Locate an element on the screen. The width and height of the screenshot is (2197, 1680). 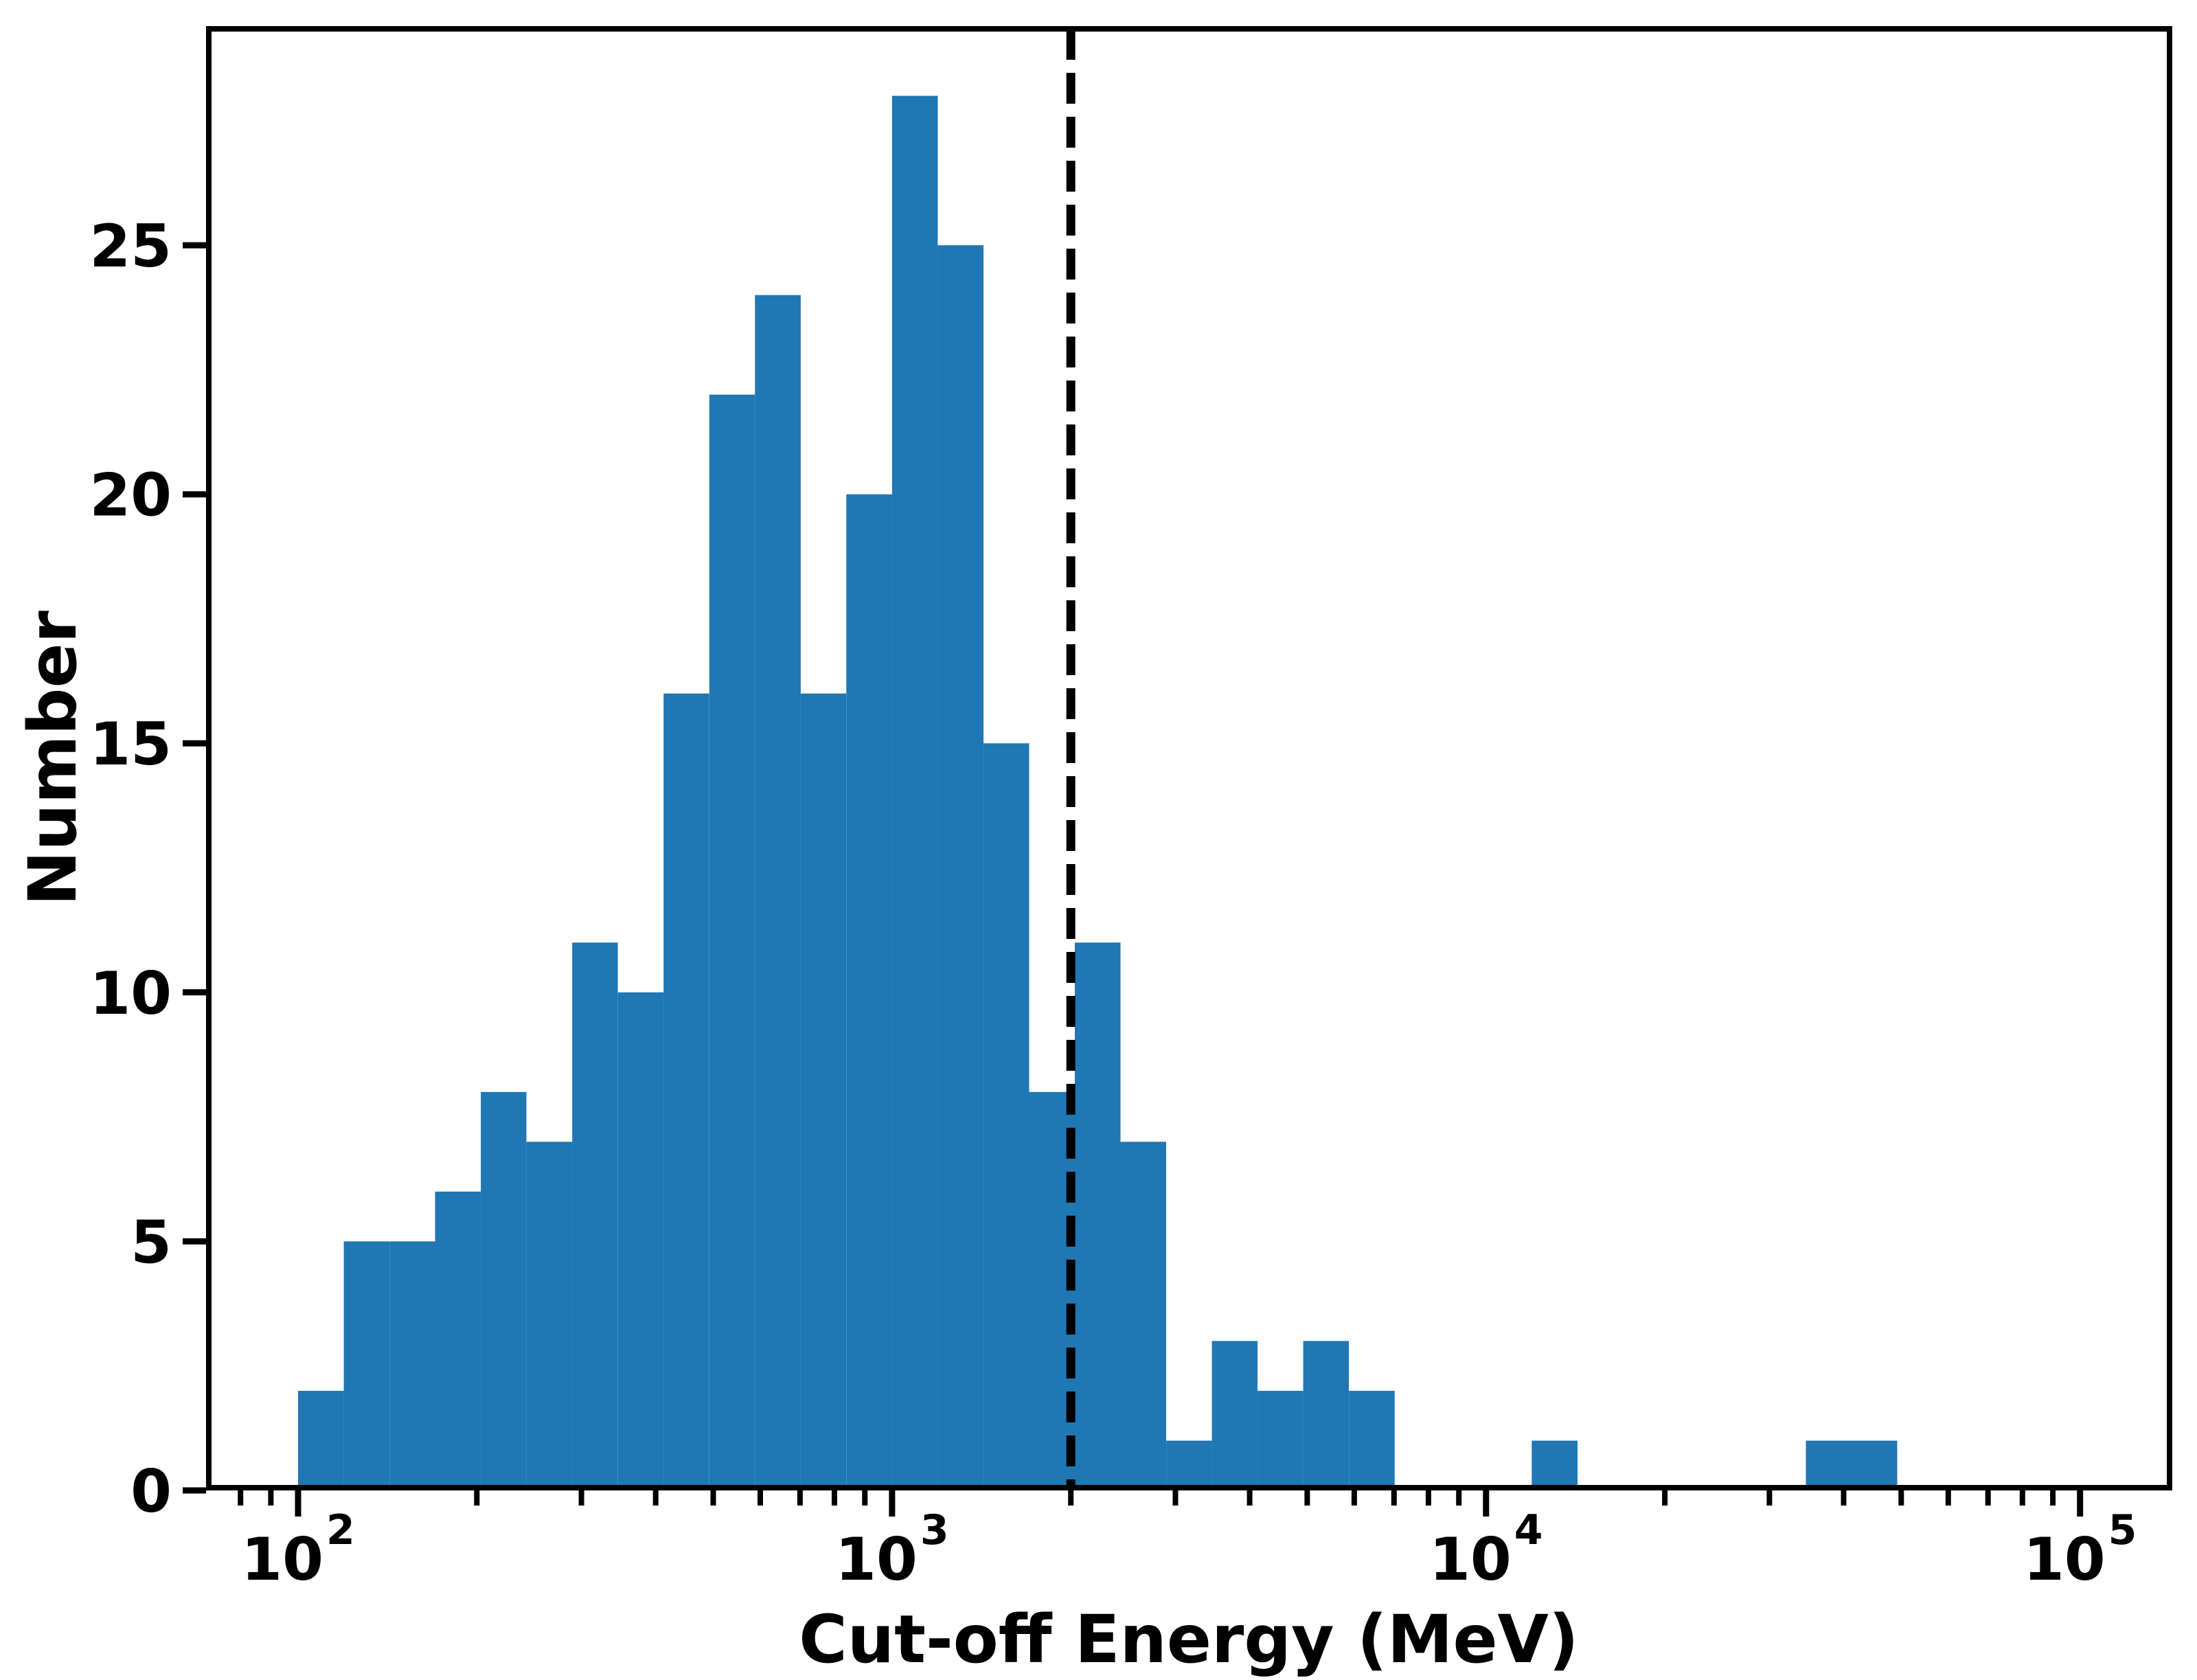
y-axis-label: Number is located at coordinates (52, 758).